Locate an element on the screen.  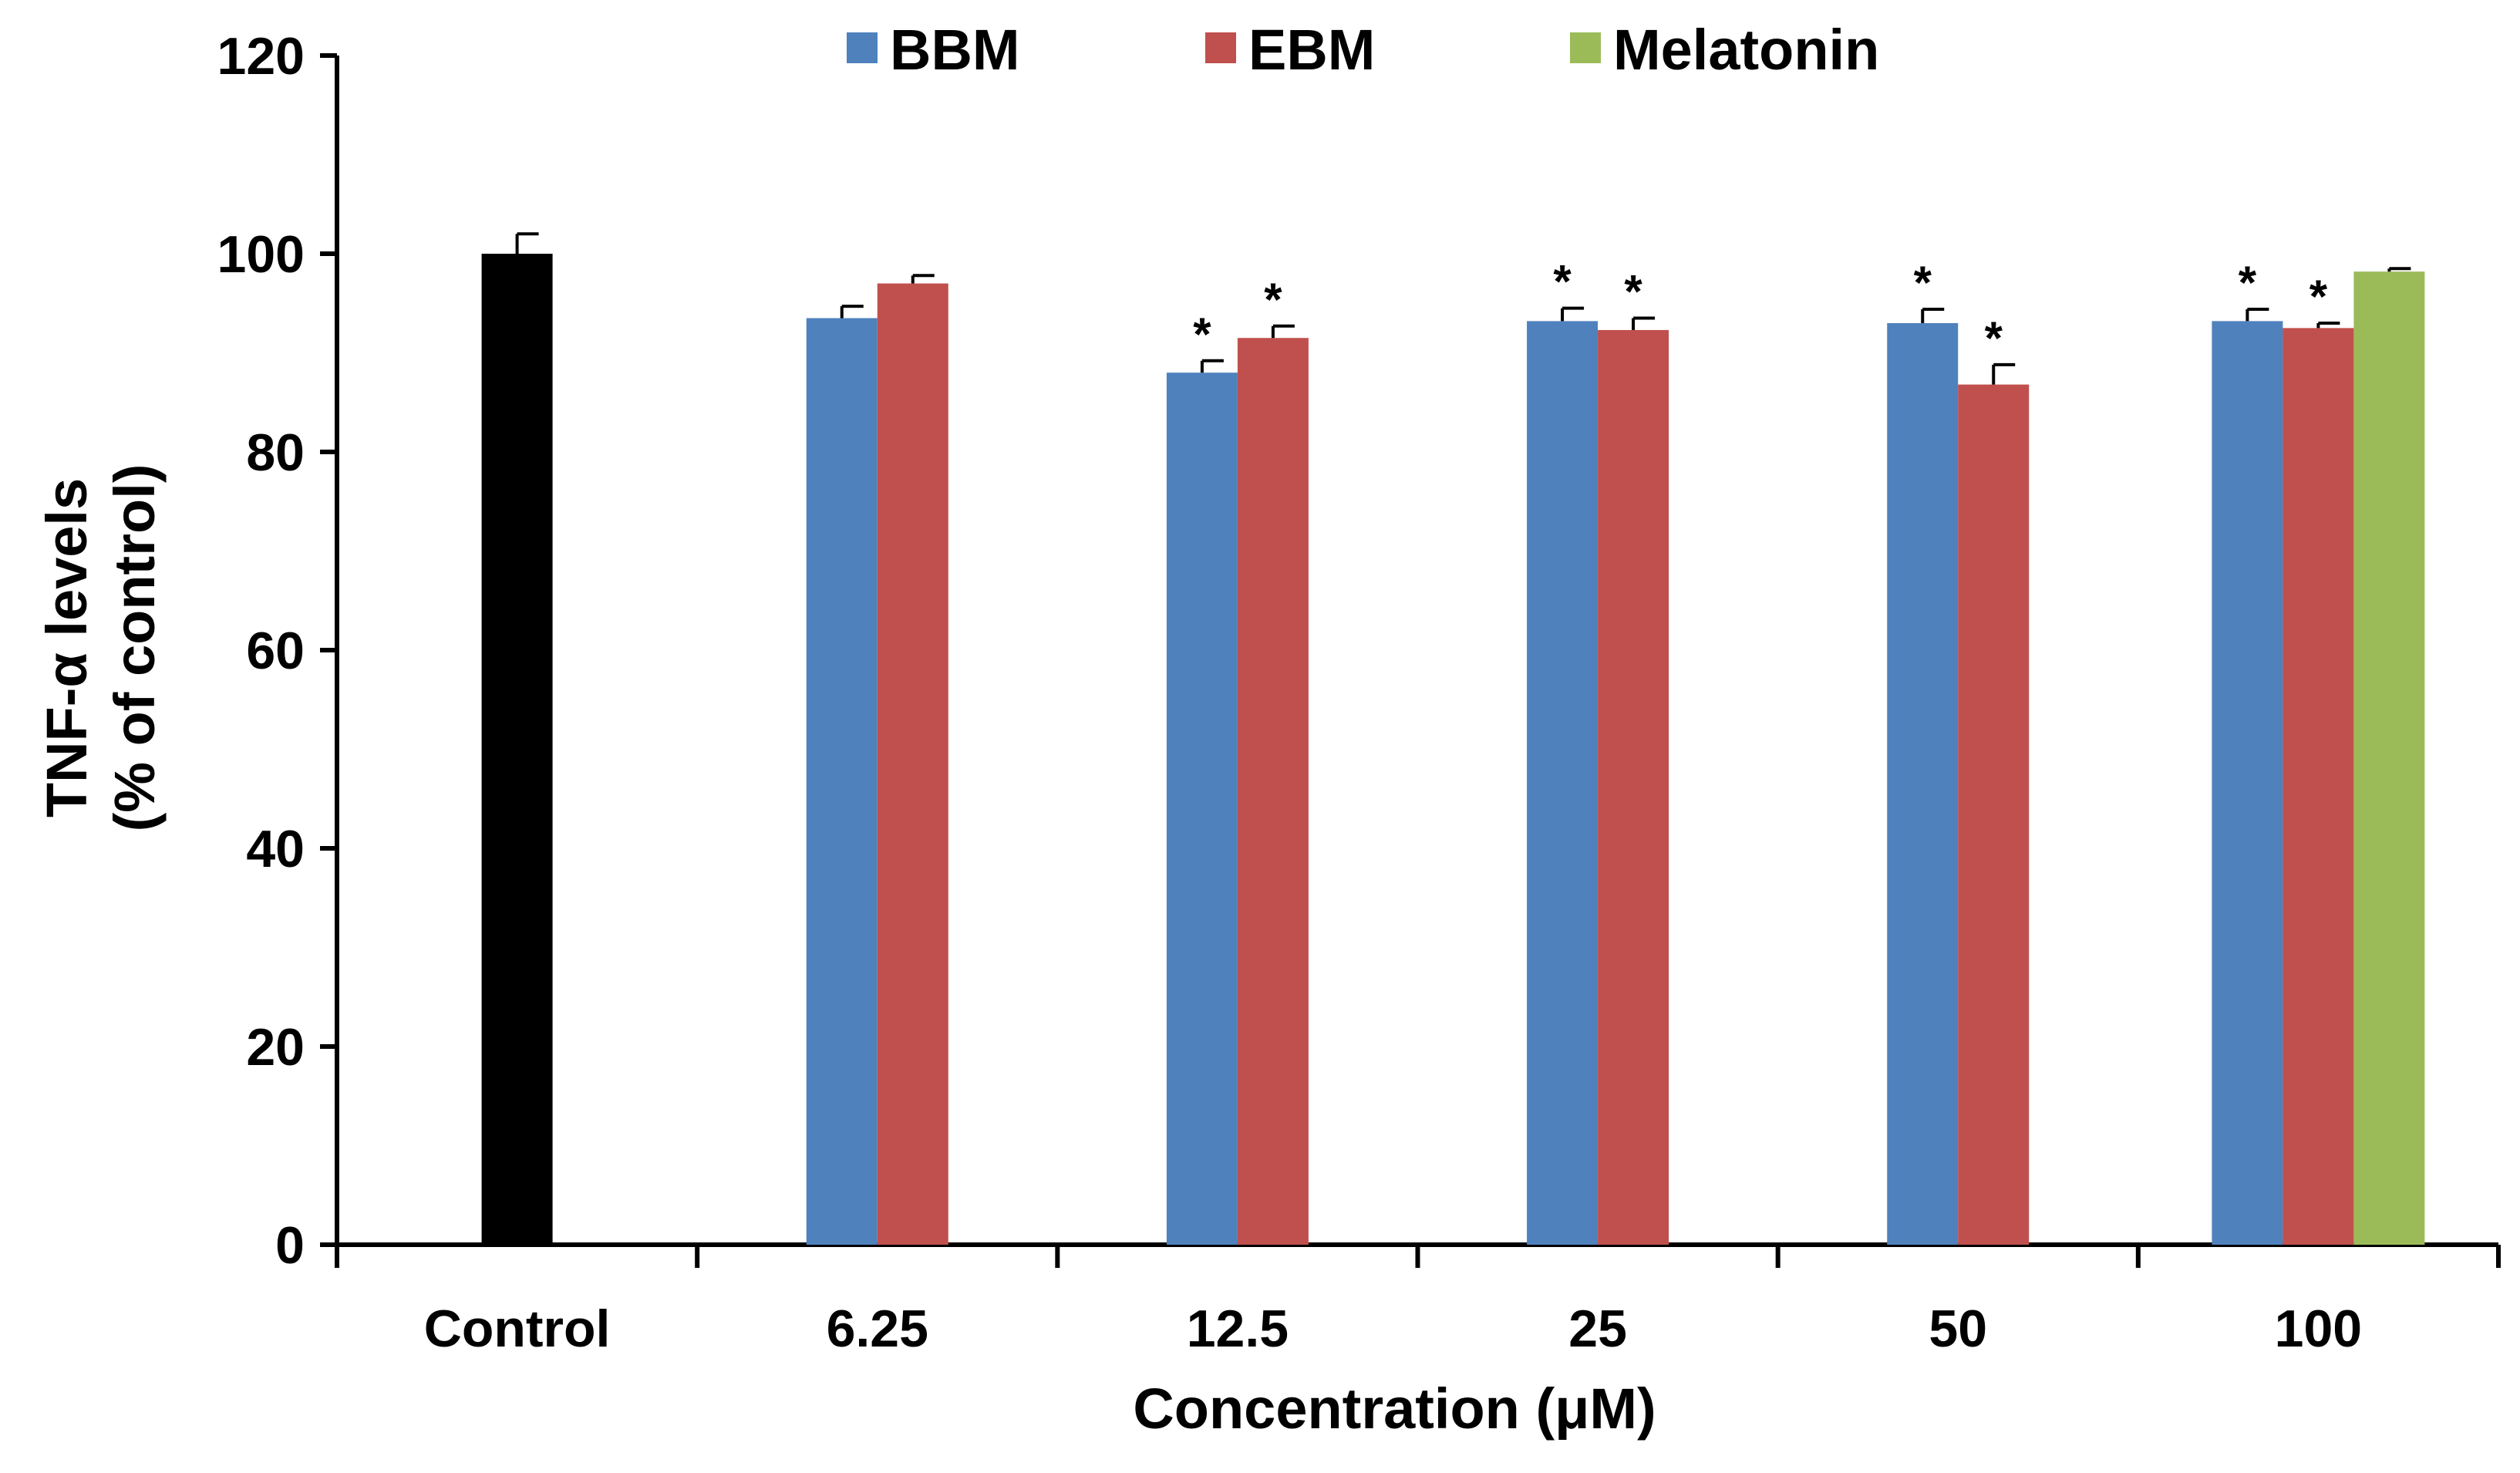
chart-legend: BBM EBM Melatonin is located at coordinates (1363, 50).